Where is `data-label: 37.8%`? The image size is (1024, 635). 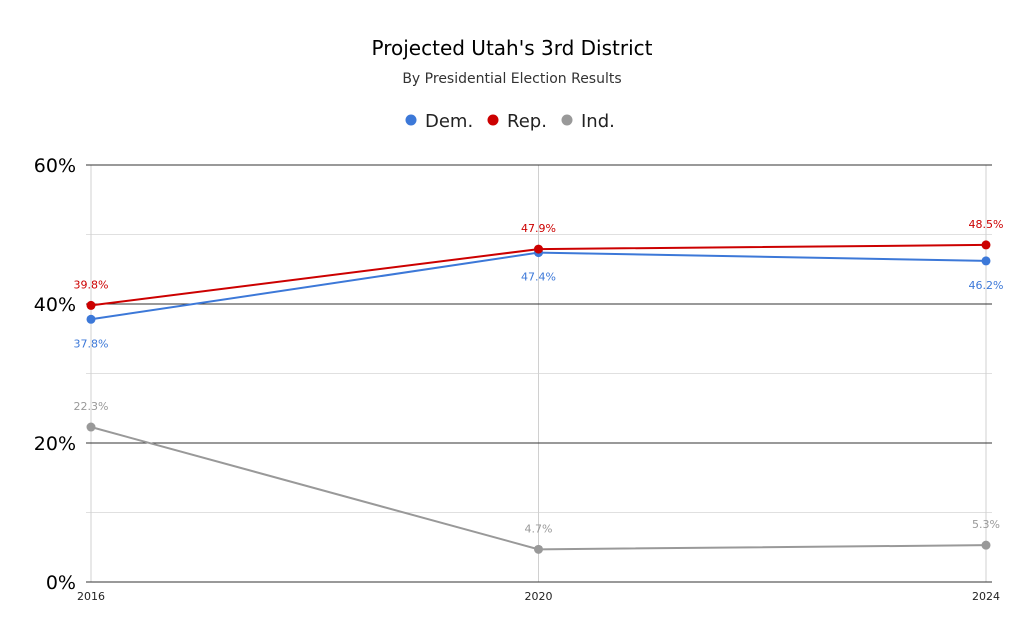
data-label: 37.8% is located at coordinates (91, 343).